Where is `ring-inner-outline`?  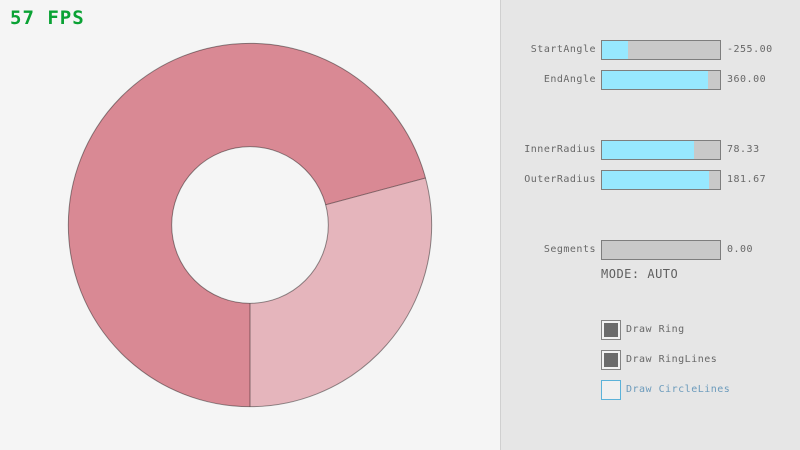
ring-inner-outline is located at coordinates (250, 225).